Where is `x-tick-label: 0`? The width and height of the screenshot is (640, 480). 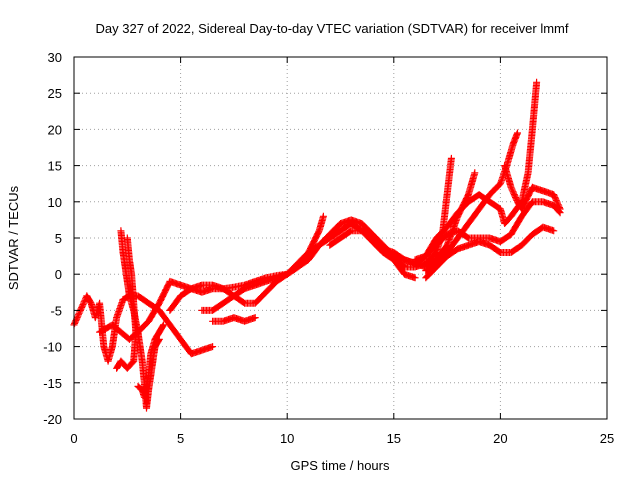
x-tick-label: 0 is located at coordinates (73, 438).